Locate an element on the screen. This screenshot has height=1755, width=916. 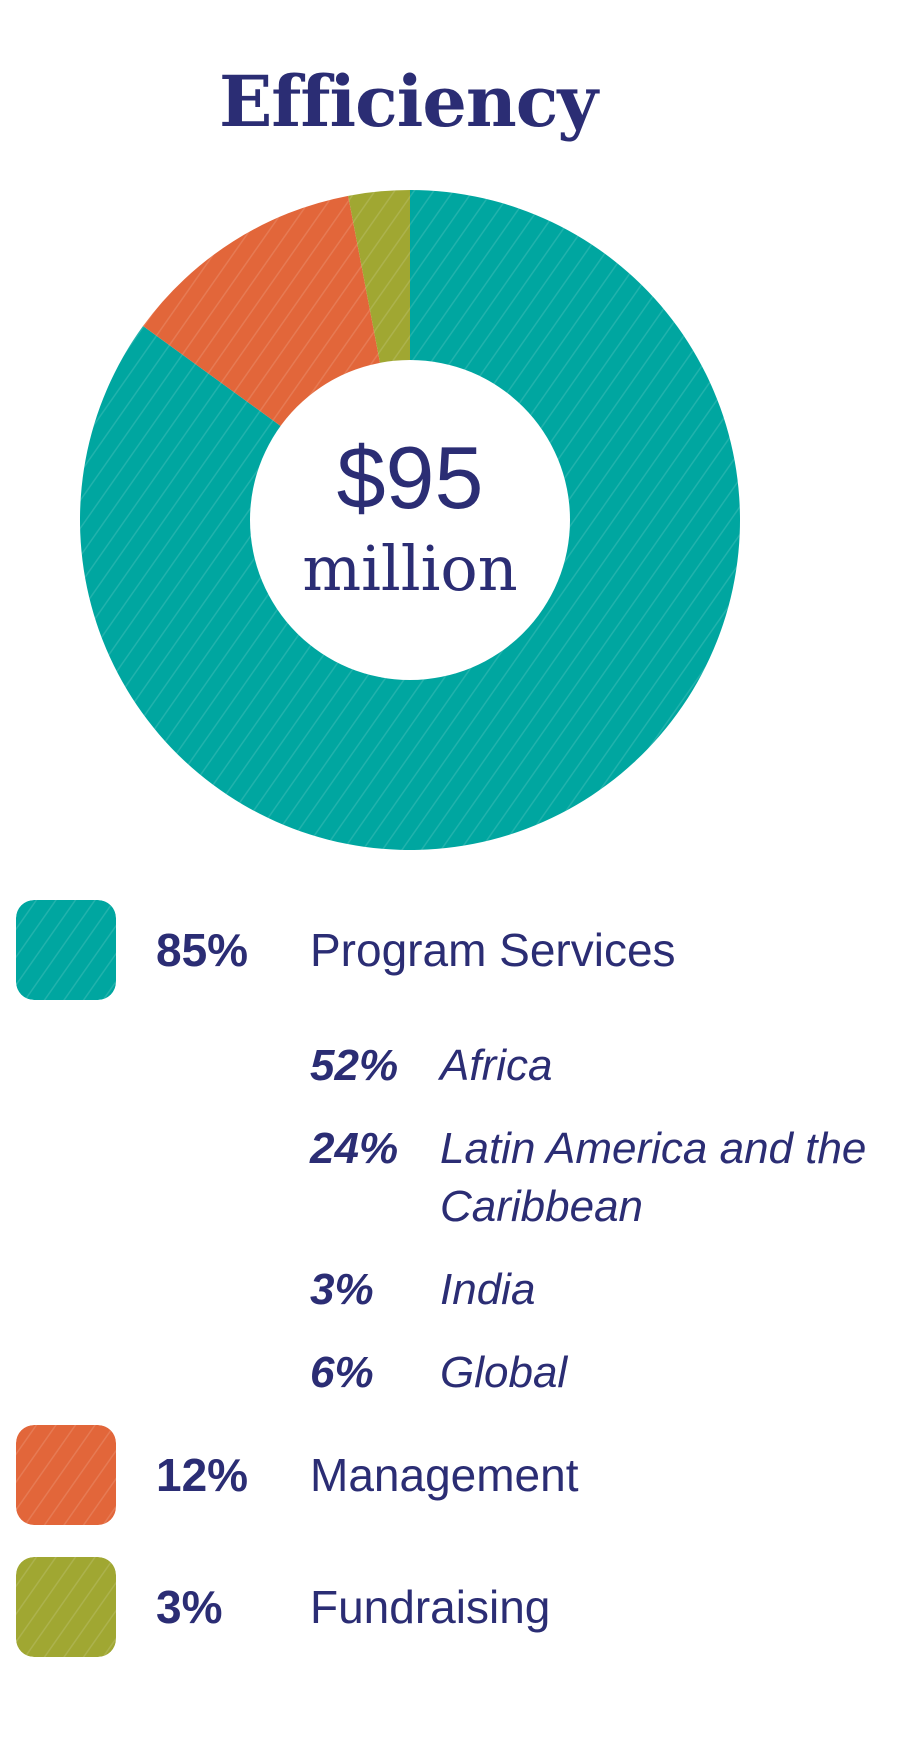
legend-item-fundraising: 3% Fundraising is located at coordinates (458, 1607).